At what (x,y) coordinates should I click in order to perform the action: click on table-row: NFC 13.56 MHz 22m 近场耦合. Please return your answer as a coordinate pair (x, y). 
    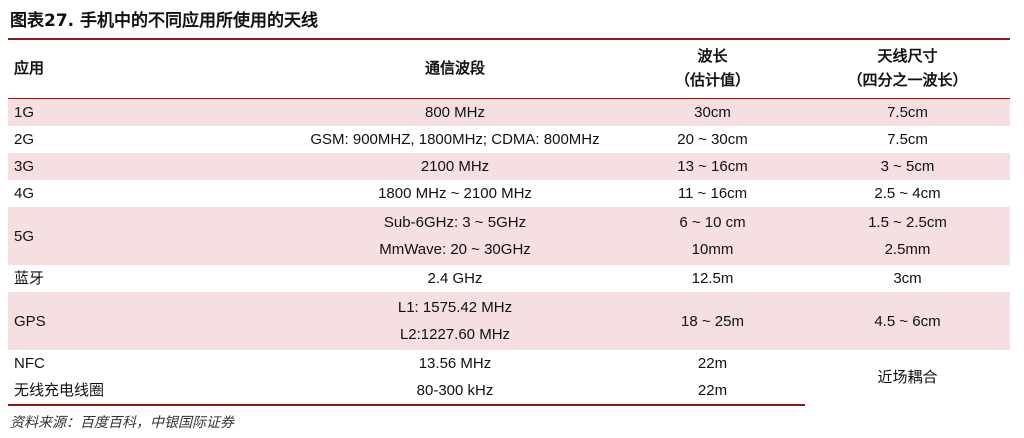
    Looking at the image, I should click on (509, 368).